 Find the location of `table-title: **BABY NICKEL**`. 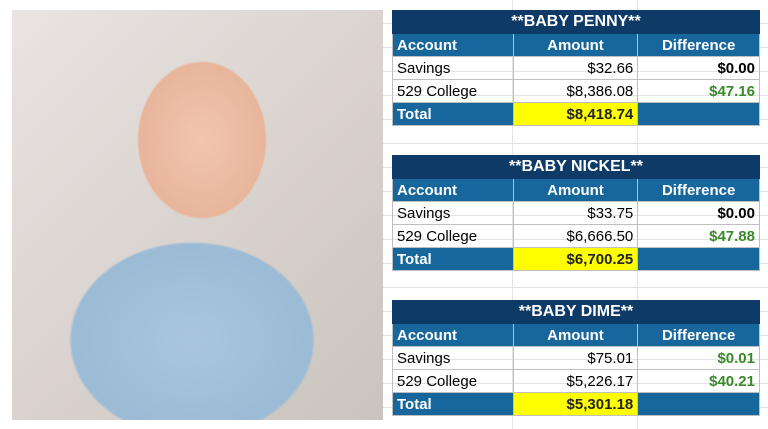

table-title: **BABY NICKEL** is located at coordinates (576, 167).